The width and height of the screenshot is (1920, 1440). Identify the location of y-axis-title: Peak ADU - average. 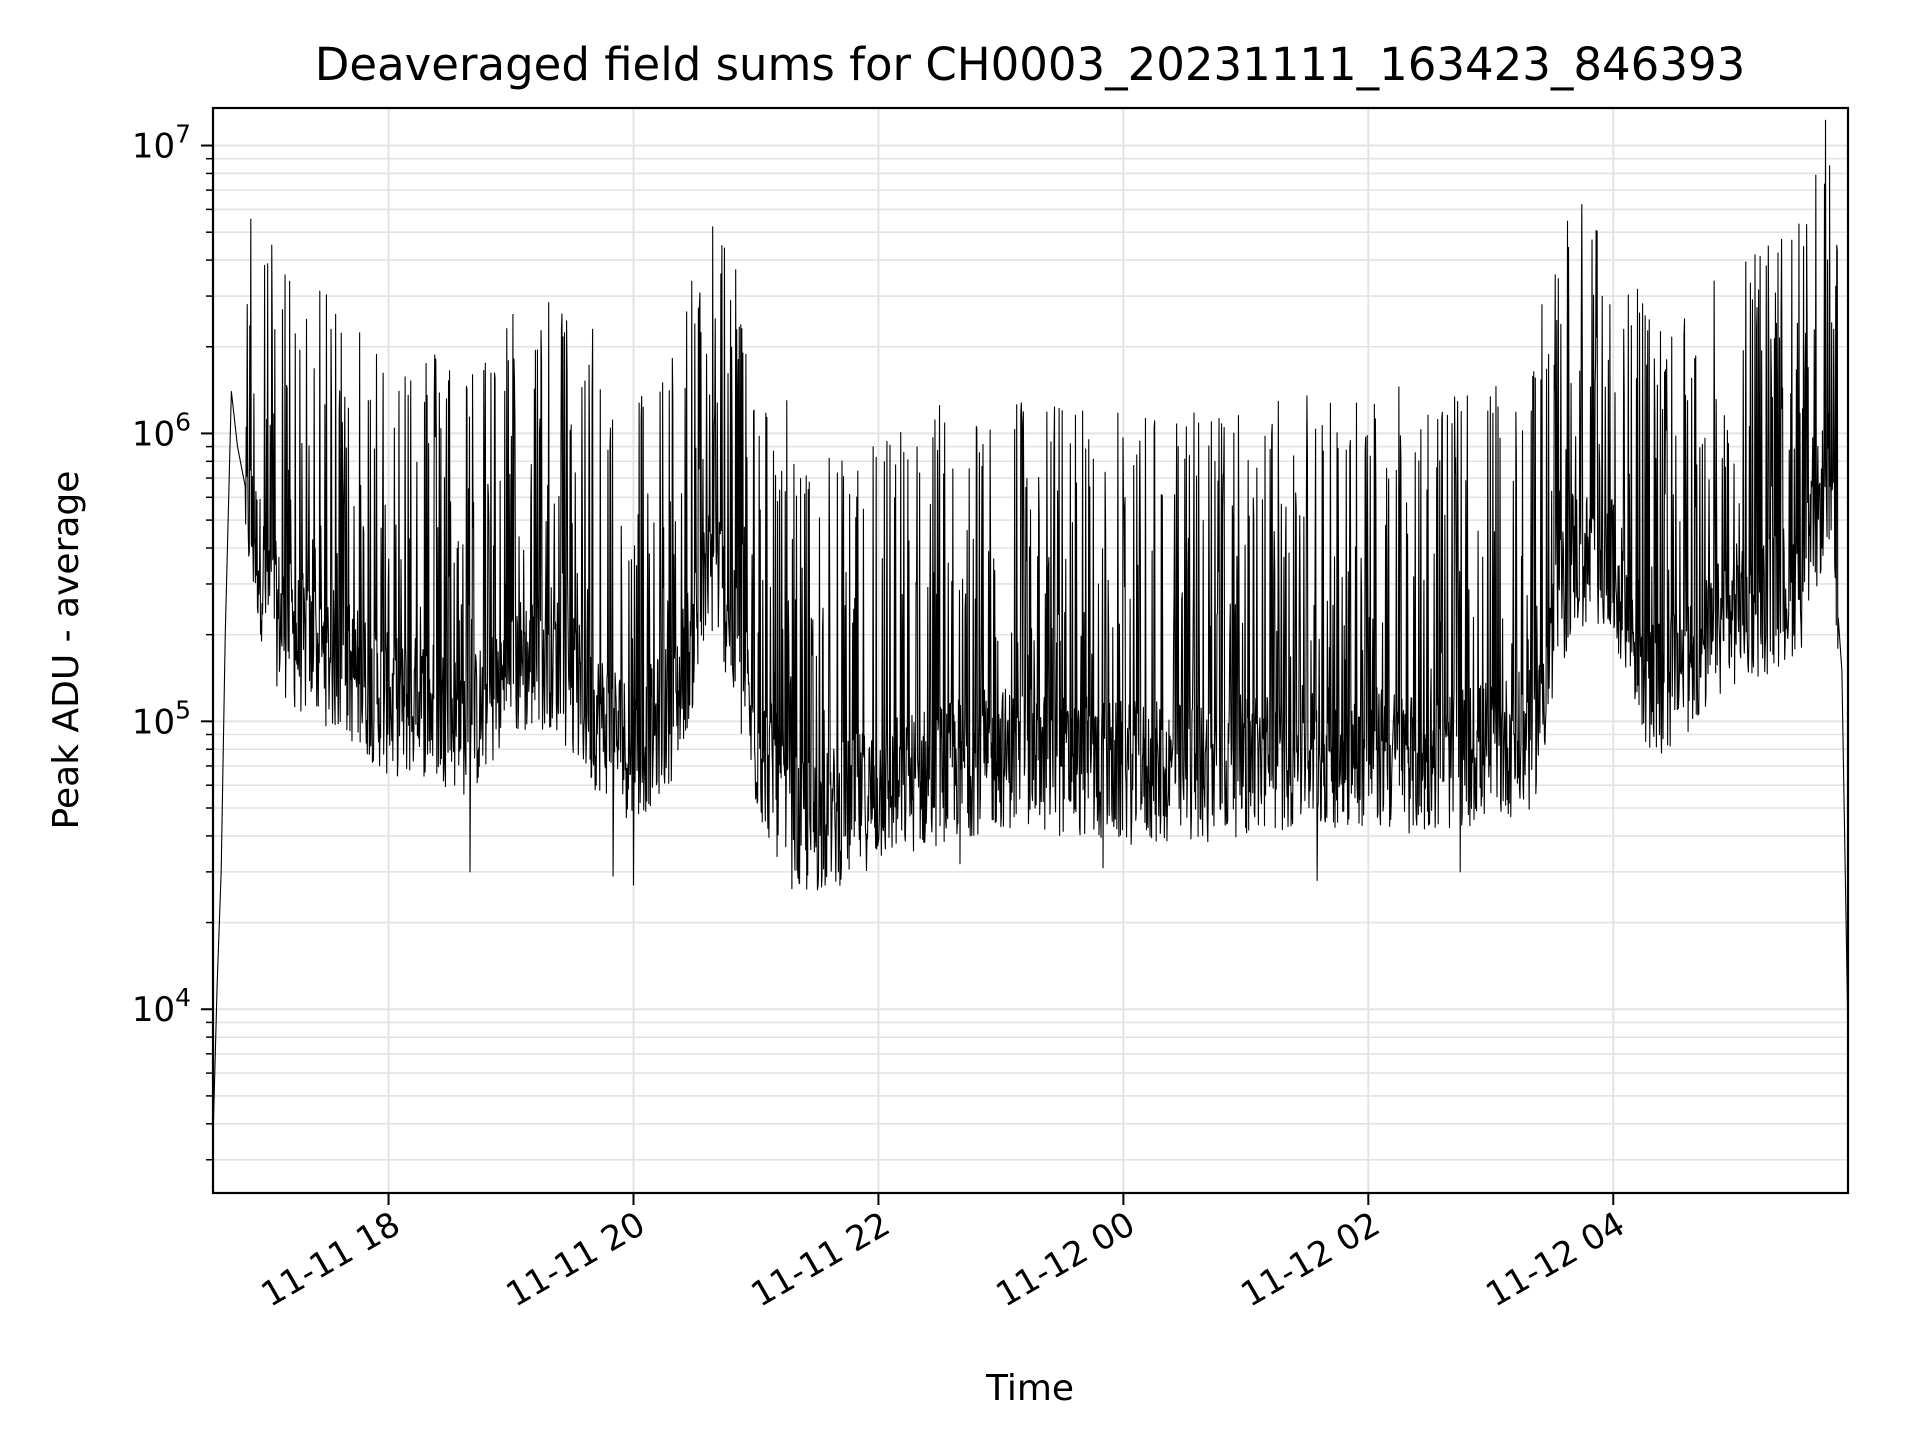
(66, 650).